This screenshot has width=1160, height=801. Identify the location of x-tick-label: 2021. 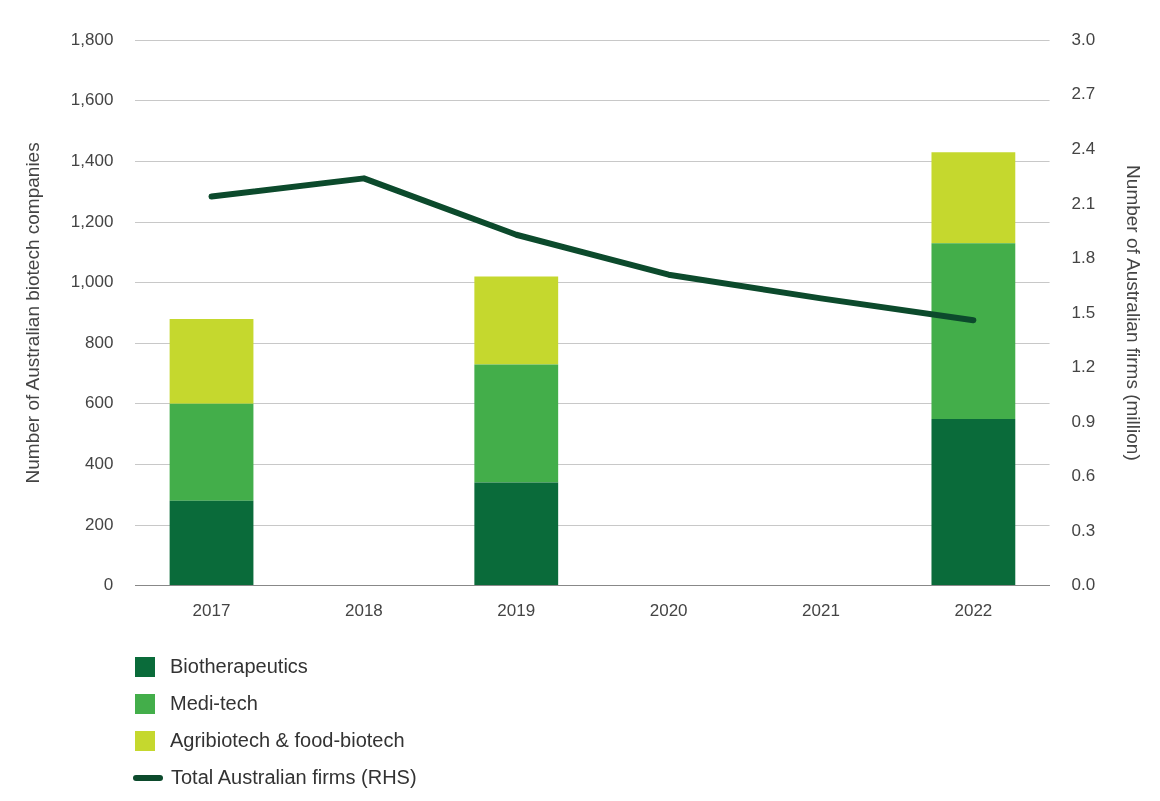
(821, 611).